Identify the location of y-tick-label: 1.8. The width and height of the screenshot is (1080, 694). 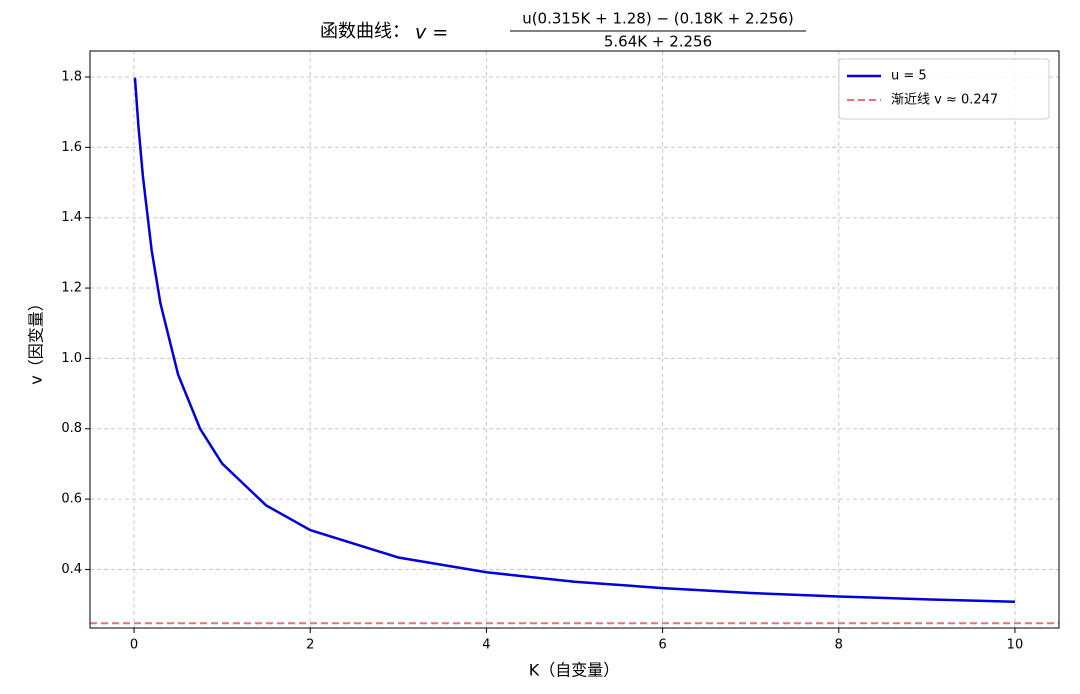
(71, 77).